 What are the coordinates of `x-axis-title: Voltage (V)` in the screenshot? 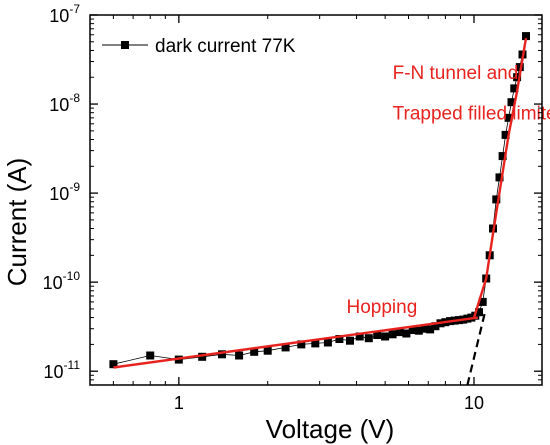 It's located at (330, 429).